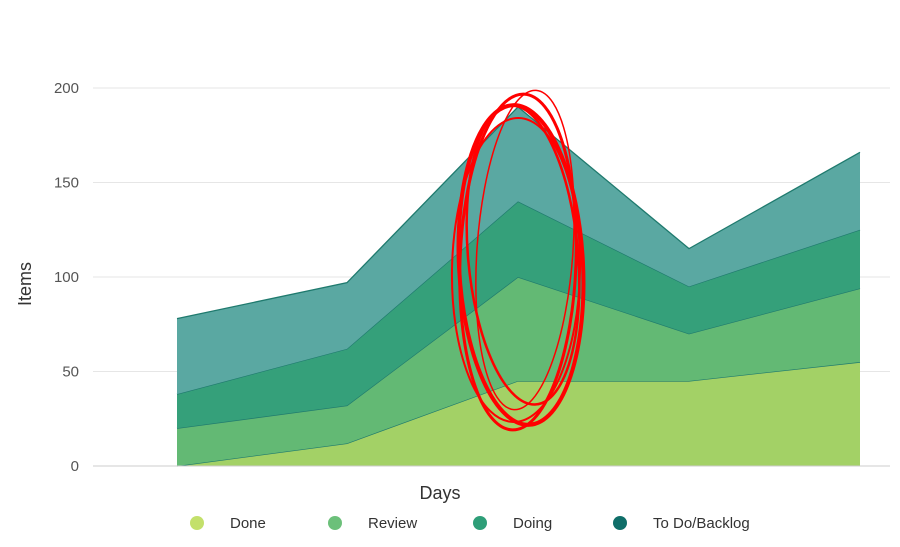 This screenshot has height=547, width=900. What do you see at coordinates (66, 183) in the screenshot?
I see `y-tick-label: 150` at bounding box center [66, 183].